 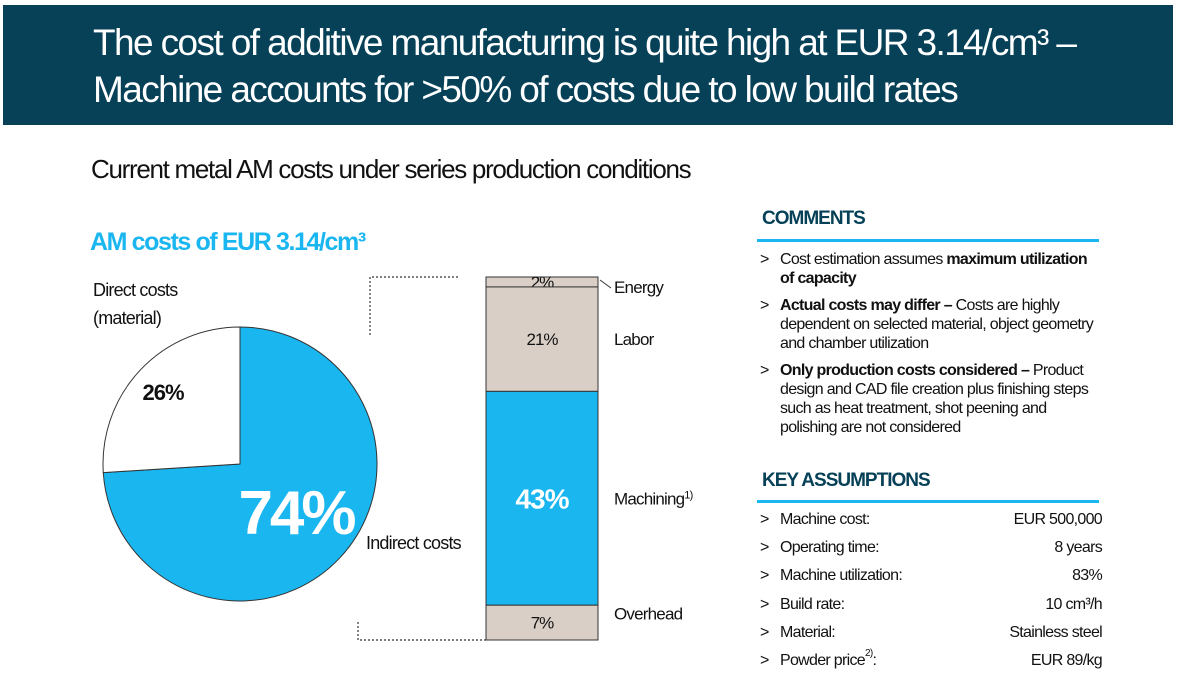 I want to click on assumption-key: Build rate:, so click(x=812, y=604).